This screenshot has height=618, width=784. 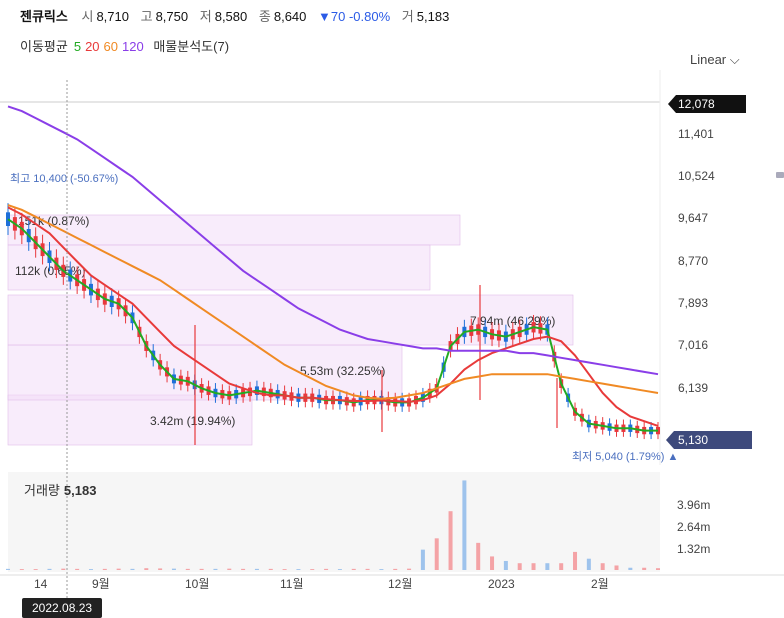 I want to click on x-tick-label: 2023, so click(x=501, y=584).